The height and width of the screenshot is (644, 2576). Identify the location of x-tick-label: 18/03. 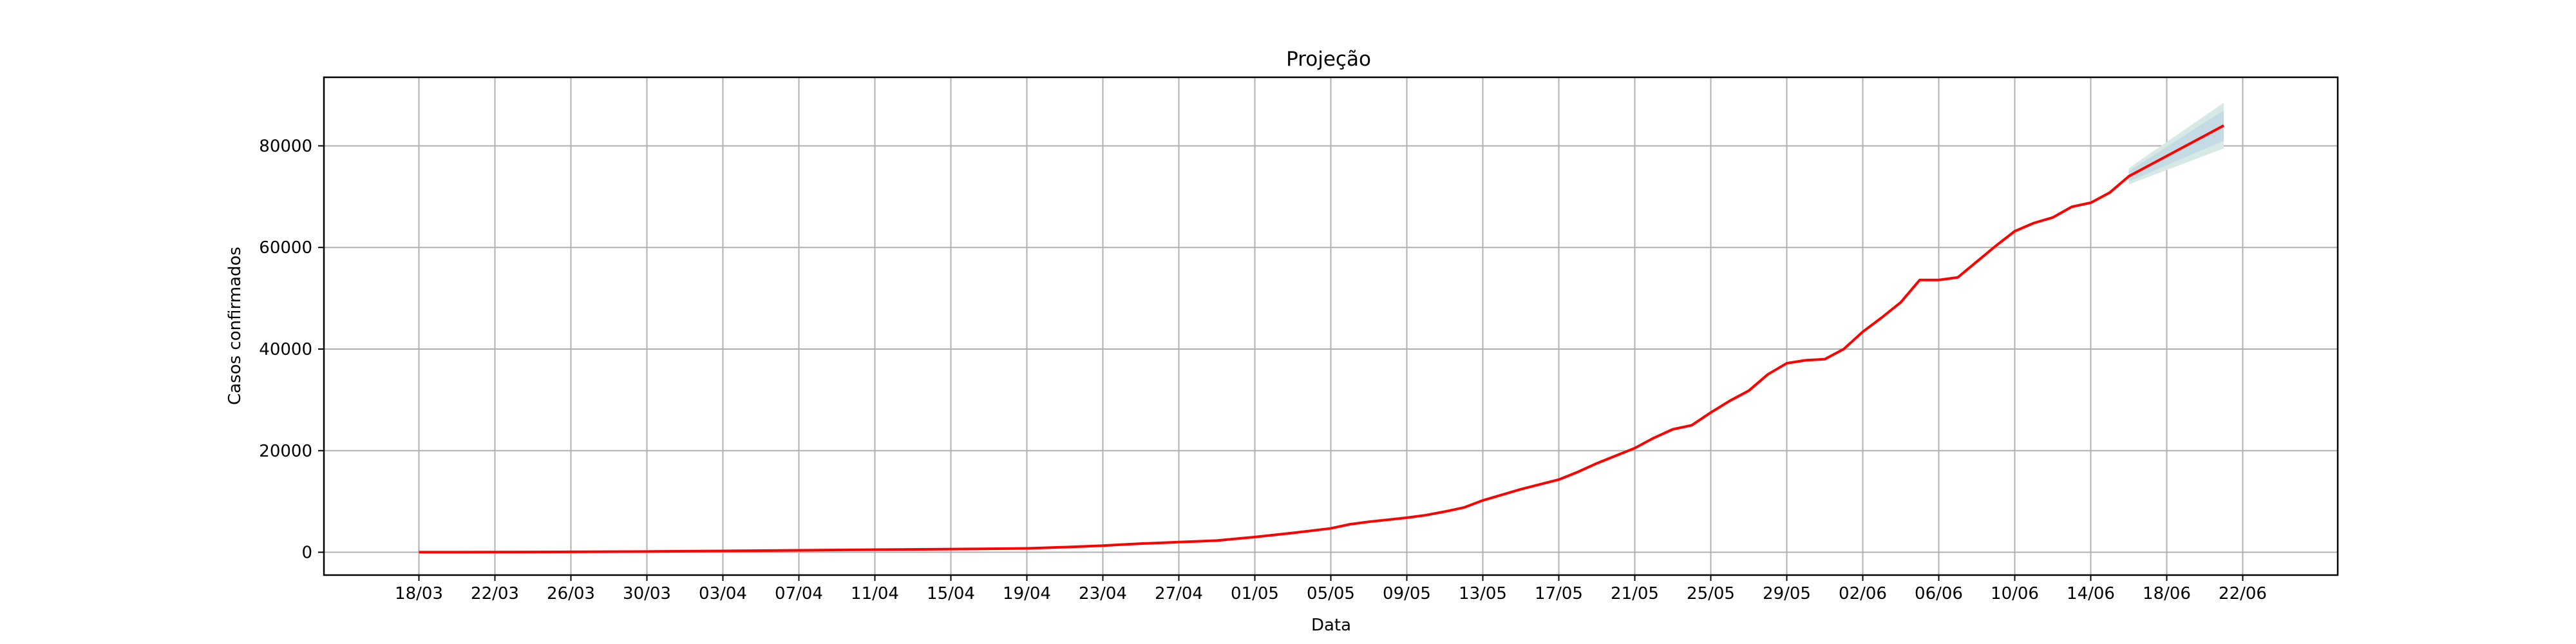
(419, 593).